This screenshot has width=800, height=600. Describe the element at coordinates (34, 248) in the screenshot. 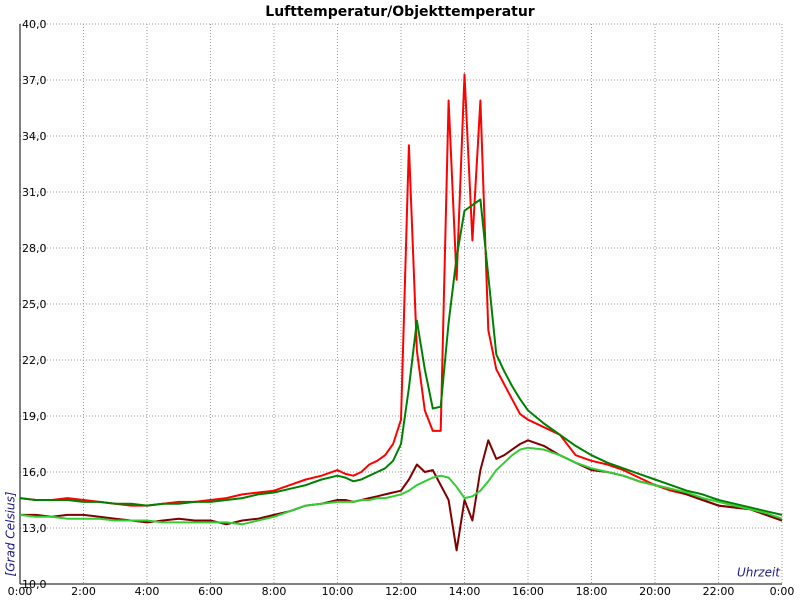

I see `y-tick-label: 28,0` at that location.